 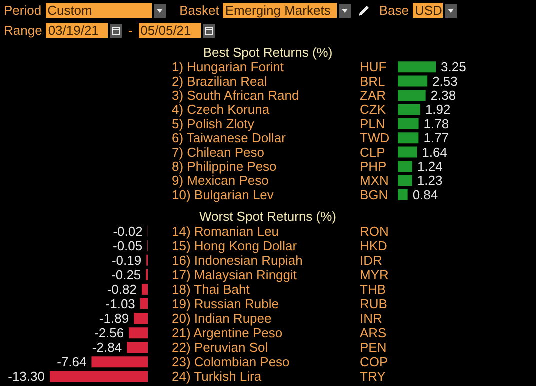 I want to click on y2-tick-label: CLP, so click(x=373, y=152).